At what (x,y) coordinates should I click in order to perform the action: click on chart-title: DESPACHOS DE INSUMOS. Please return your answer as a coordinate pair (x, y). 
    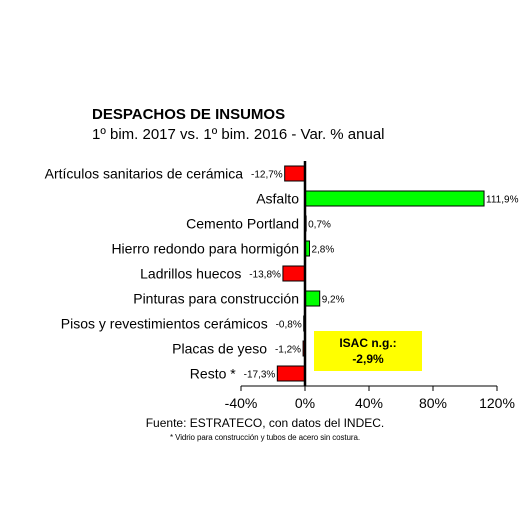
    Looking at the image, I should click on (189, 114).